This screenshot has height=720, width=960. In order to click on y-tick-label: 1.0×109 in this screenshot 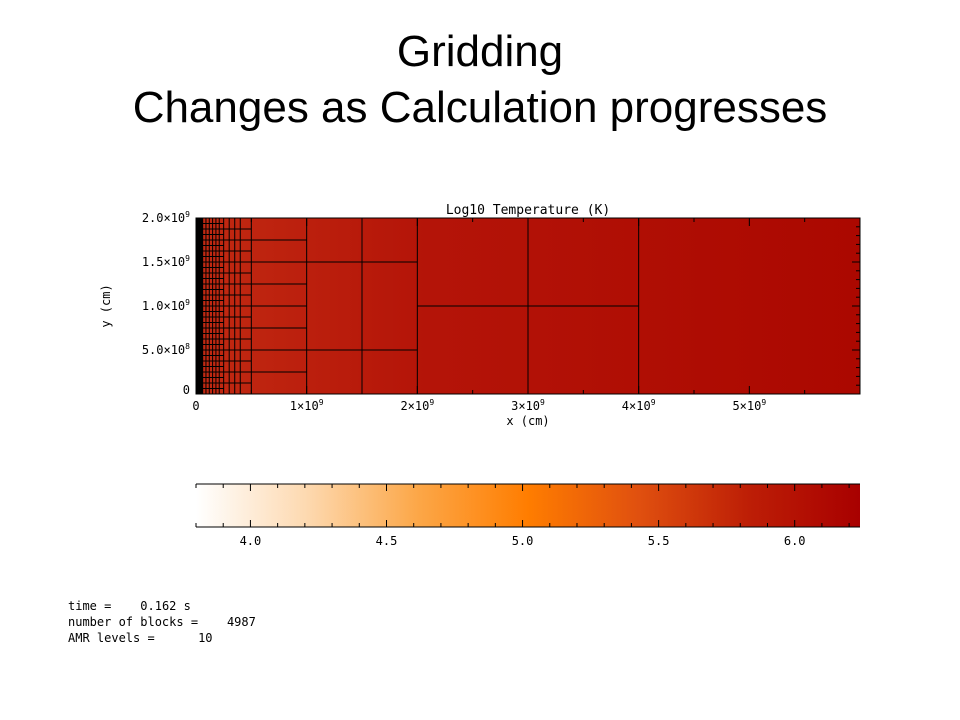, I will do `click(166, 305)`.